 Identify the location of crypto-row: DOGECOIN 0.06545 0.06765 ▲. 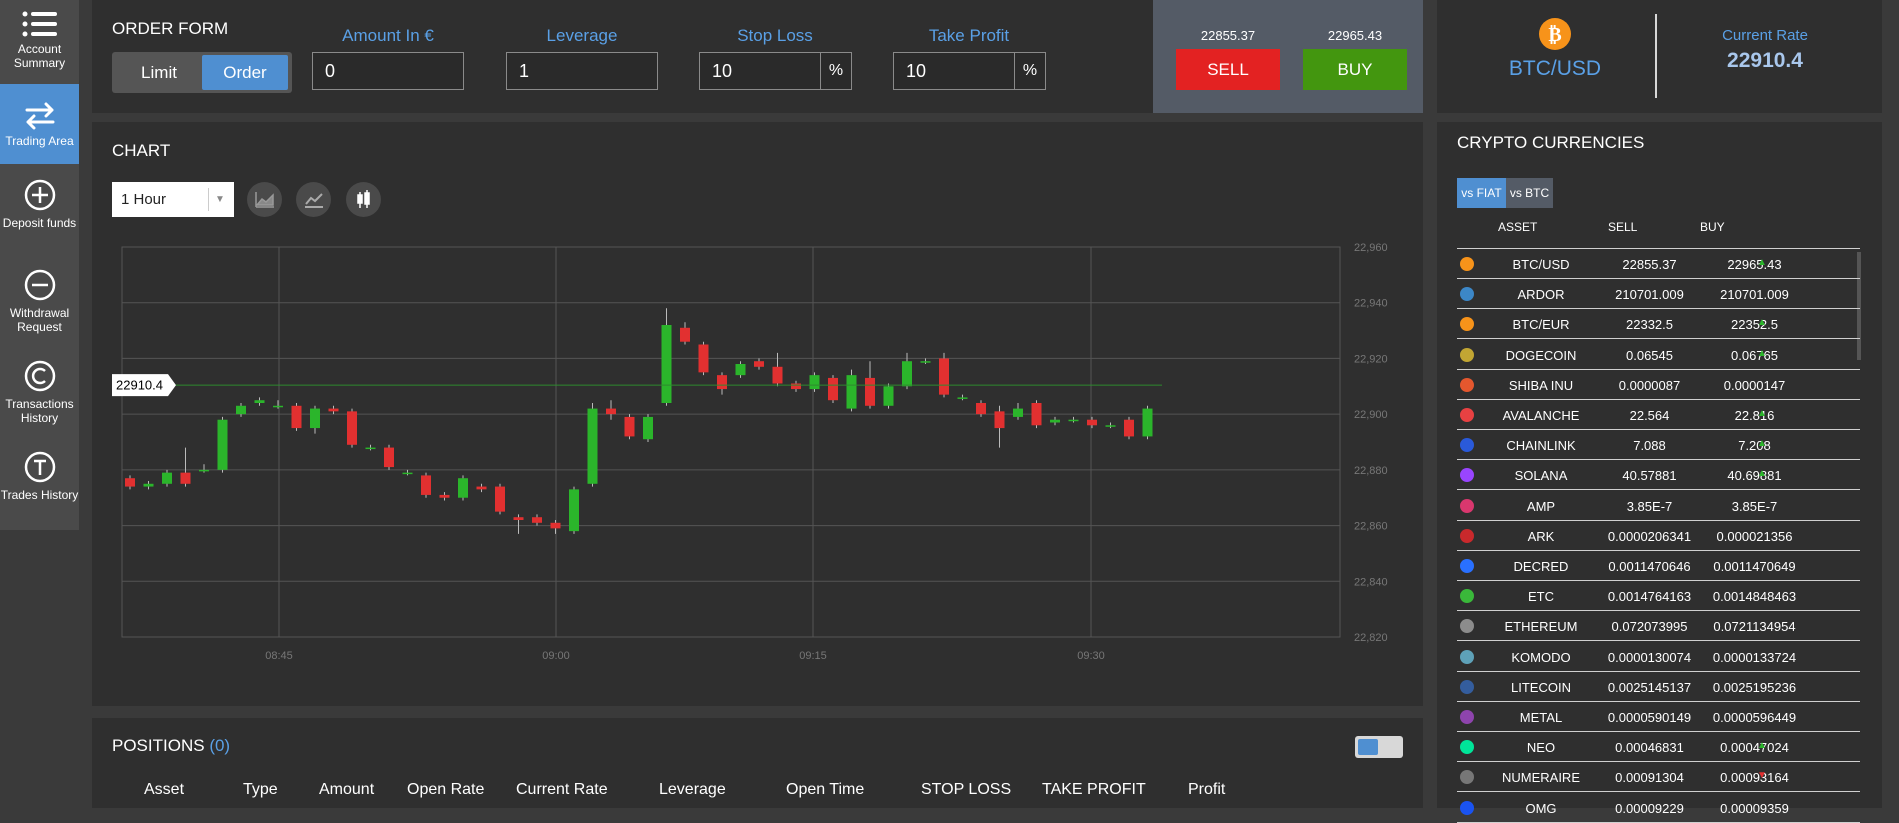
(1658, 355).